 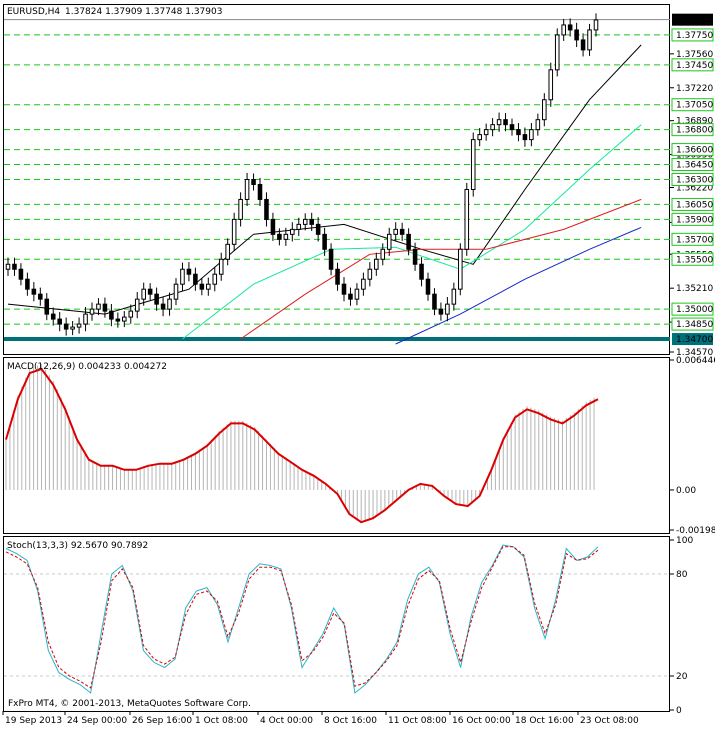 I want to click on time-tick-label: 8 Oct 16:00, so click(x=350, y=721).